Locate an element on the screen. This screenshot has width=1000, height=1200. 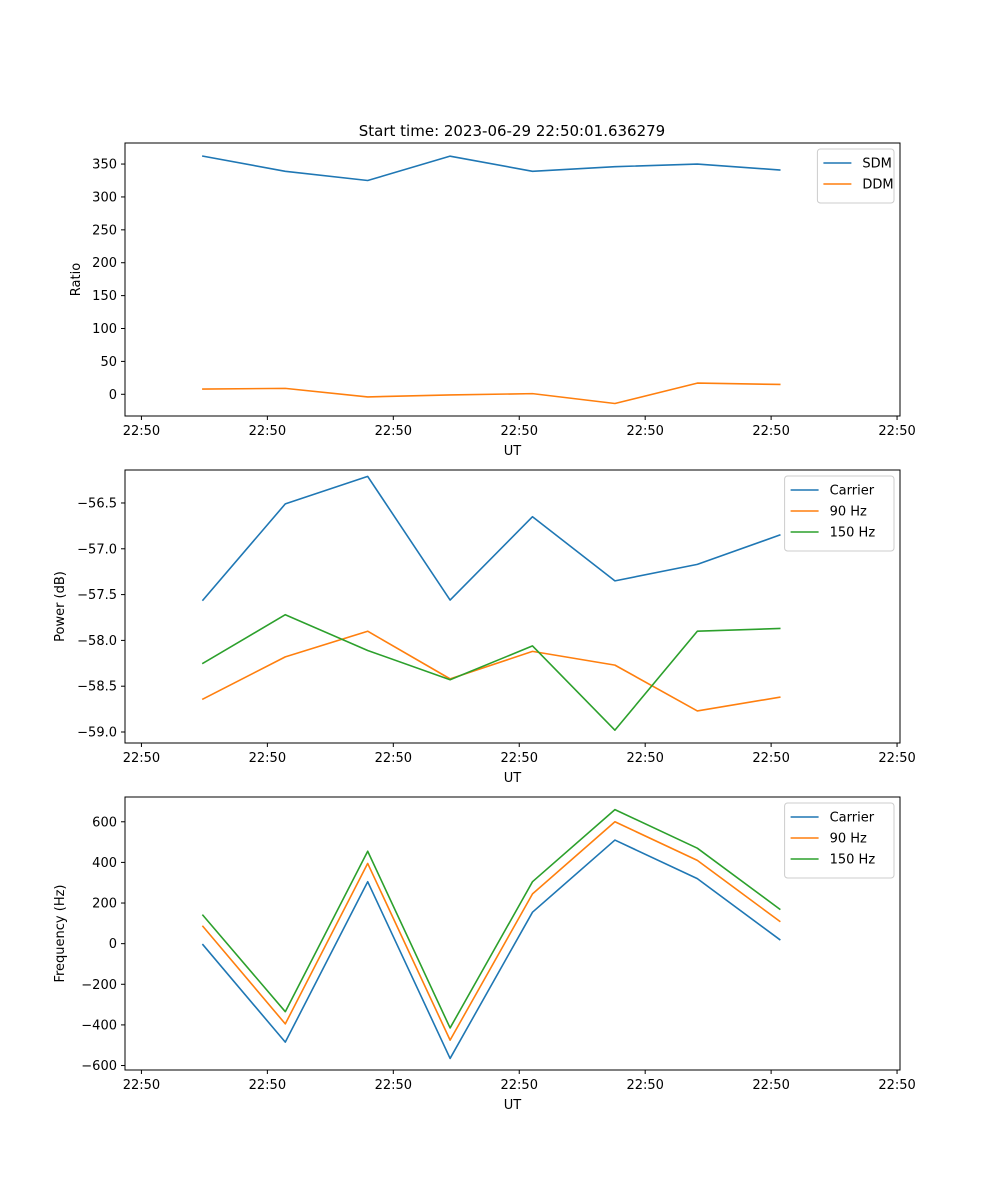
y-tick-label: 300 is located at coordinates (104, 197).